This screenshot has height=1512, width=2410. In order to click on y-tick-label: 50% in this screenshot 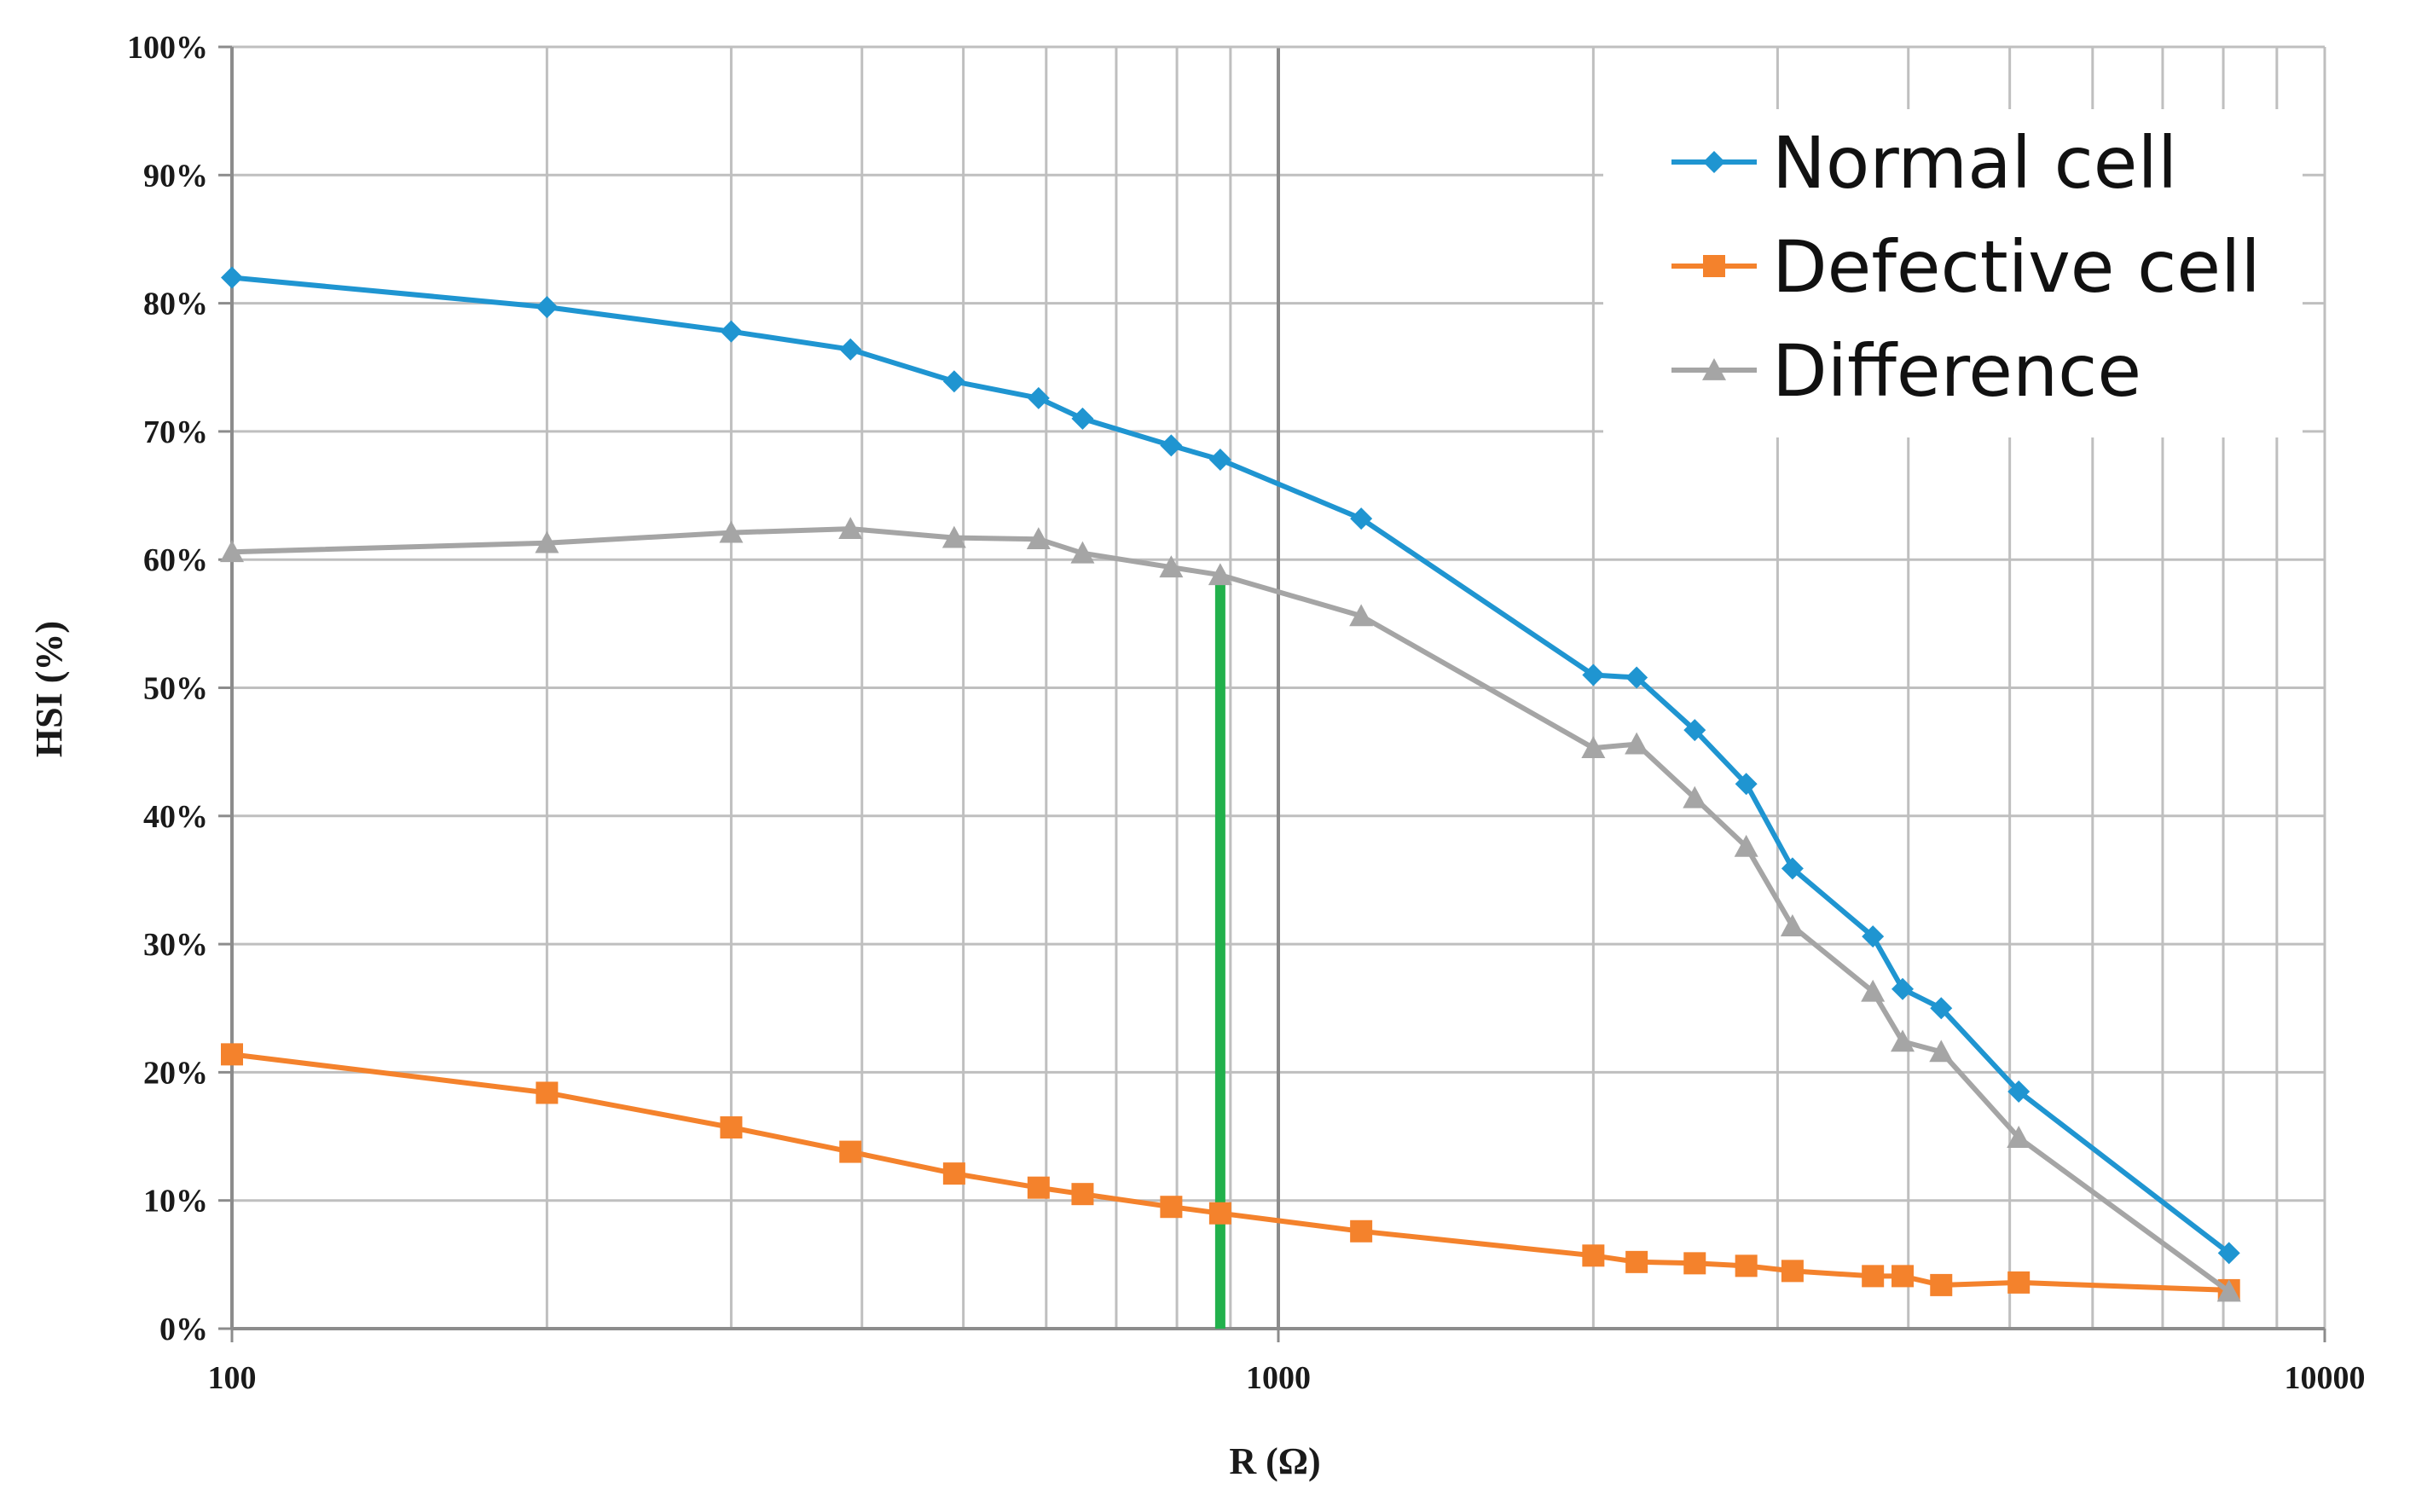, I will do `click(175, 689)`.